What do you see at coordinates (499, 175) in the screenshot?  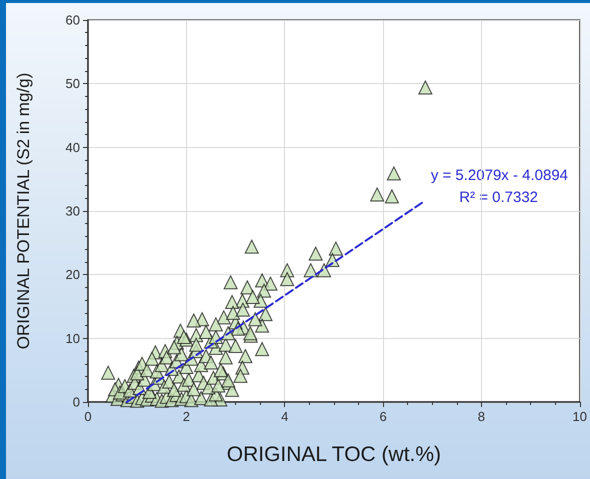 I see `annotation: y = 5.2079x - 4.0894` at bounding box center [499, 175].